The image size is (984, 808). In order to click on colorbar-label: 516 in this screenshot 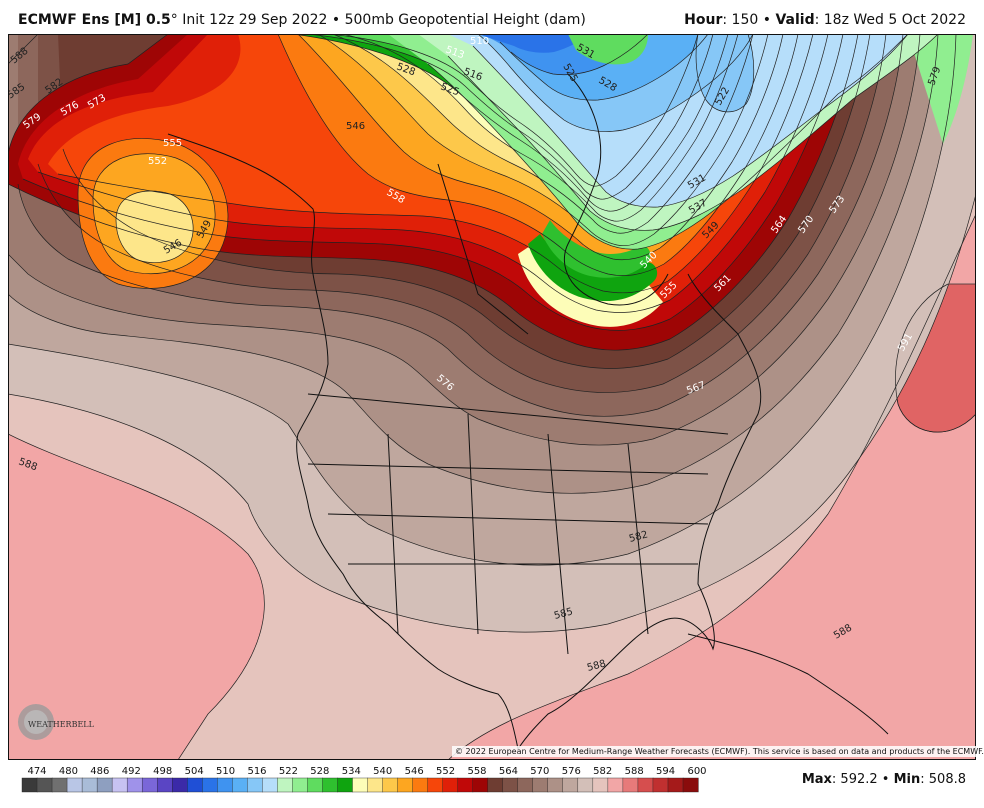, I will do `click(256, 771)`.